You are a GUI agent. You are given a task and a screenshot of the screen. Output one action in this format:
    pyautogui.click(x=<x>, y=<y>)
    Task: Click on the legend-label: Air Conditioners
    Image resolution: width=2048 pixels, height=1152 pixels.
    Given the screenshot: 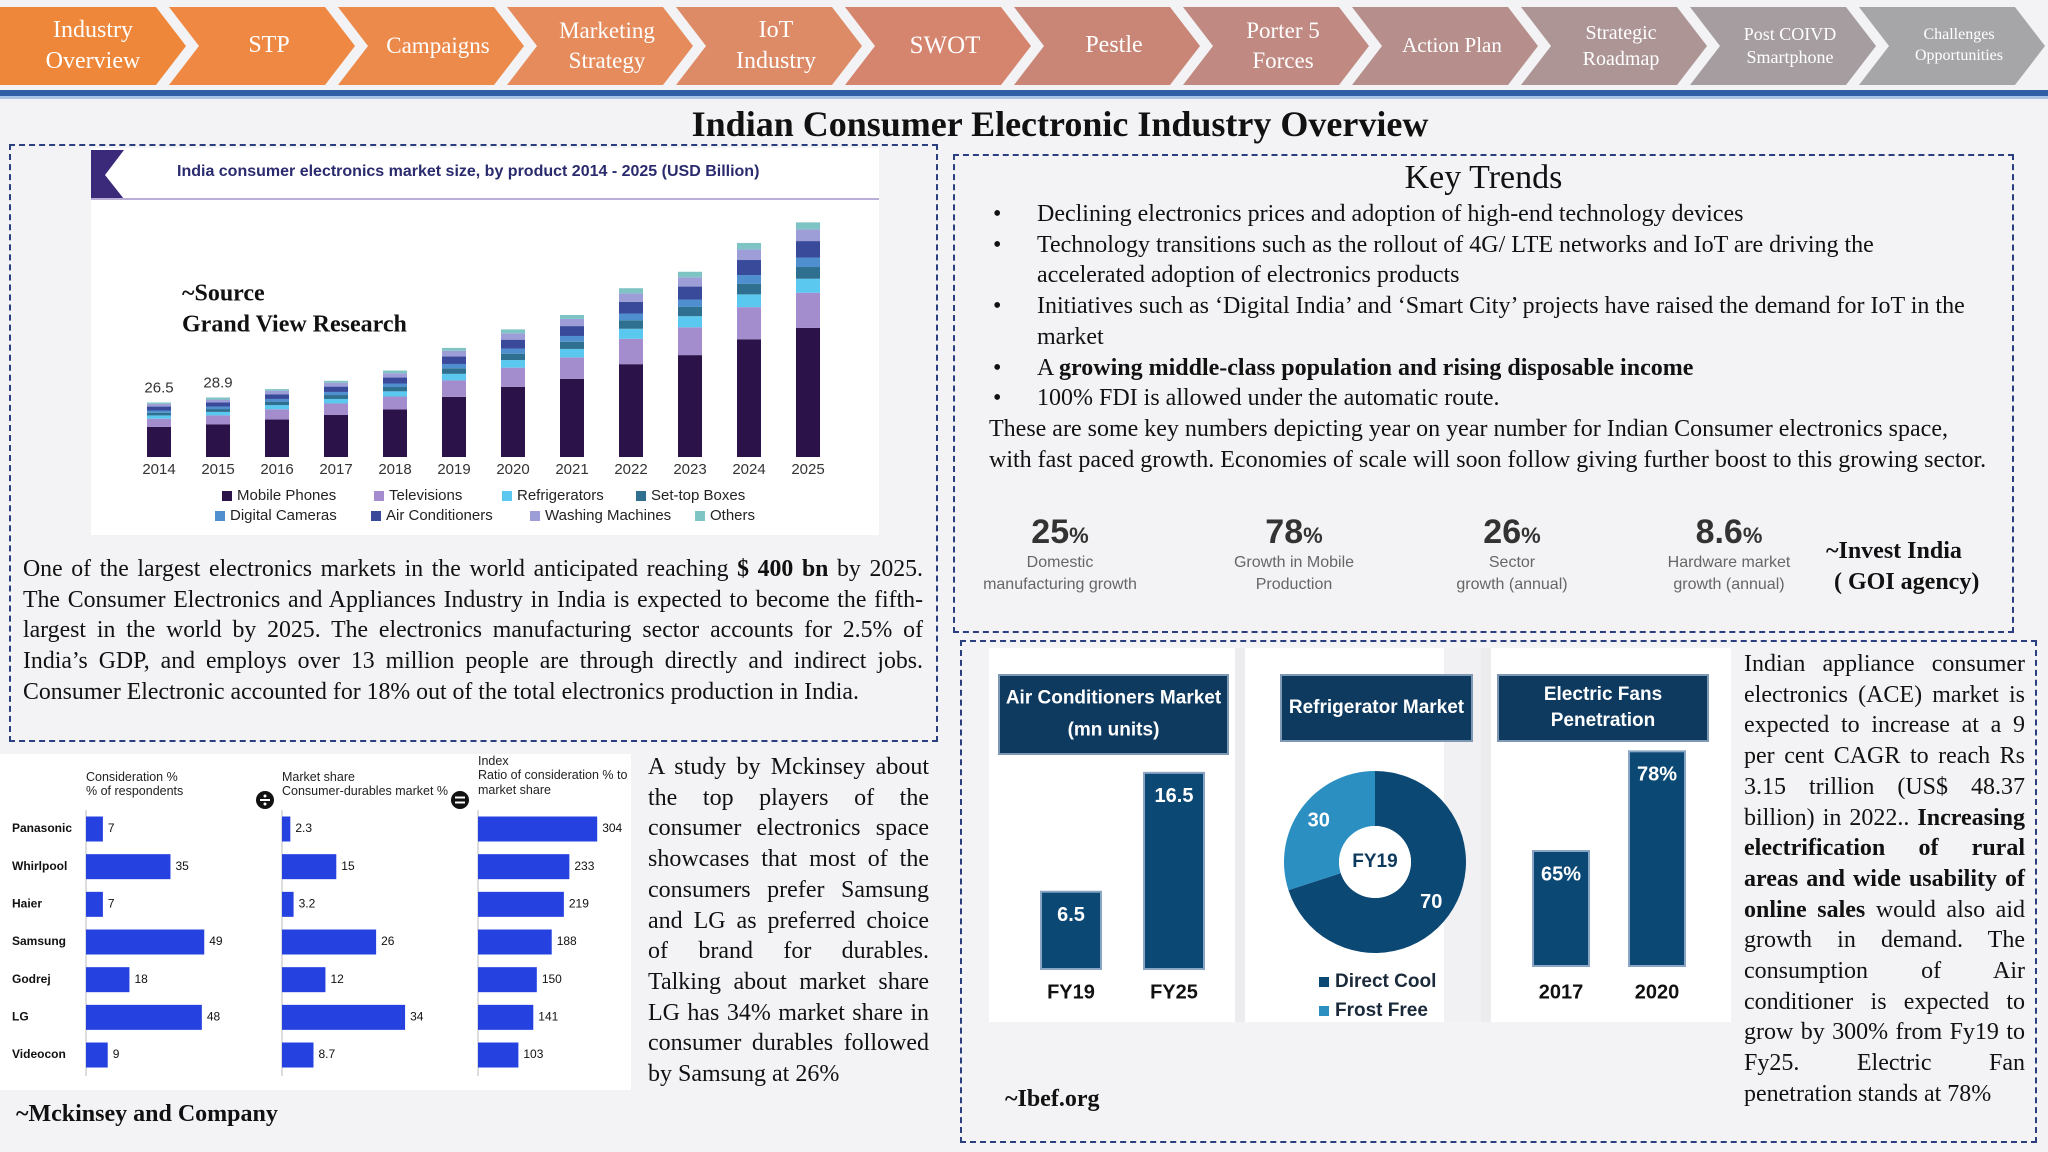 What is the action you would take?
    pyautogui.click(x=439, y=515)
    